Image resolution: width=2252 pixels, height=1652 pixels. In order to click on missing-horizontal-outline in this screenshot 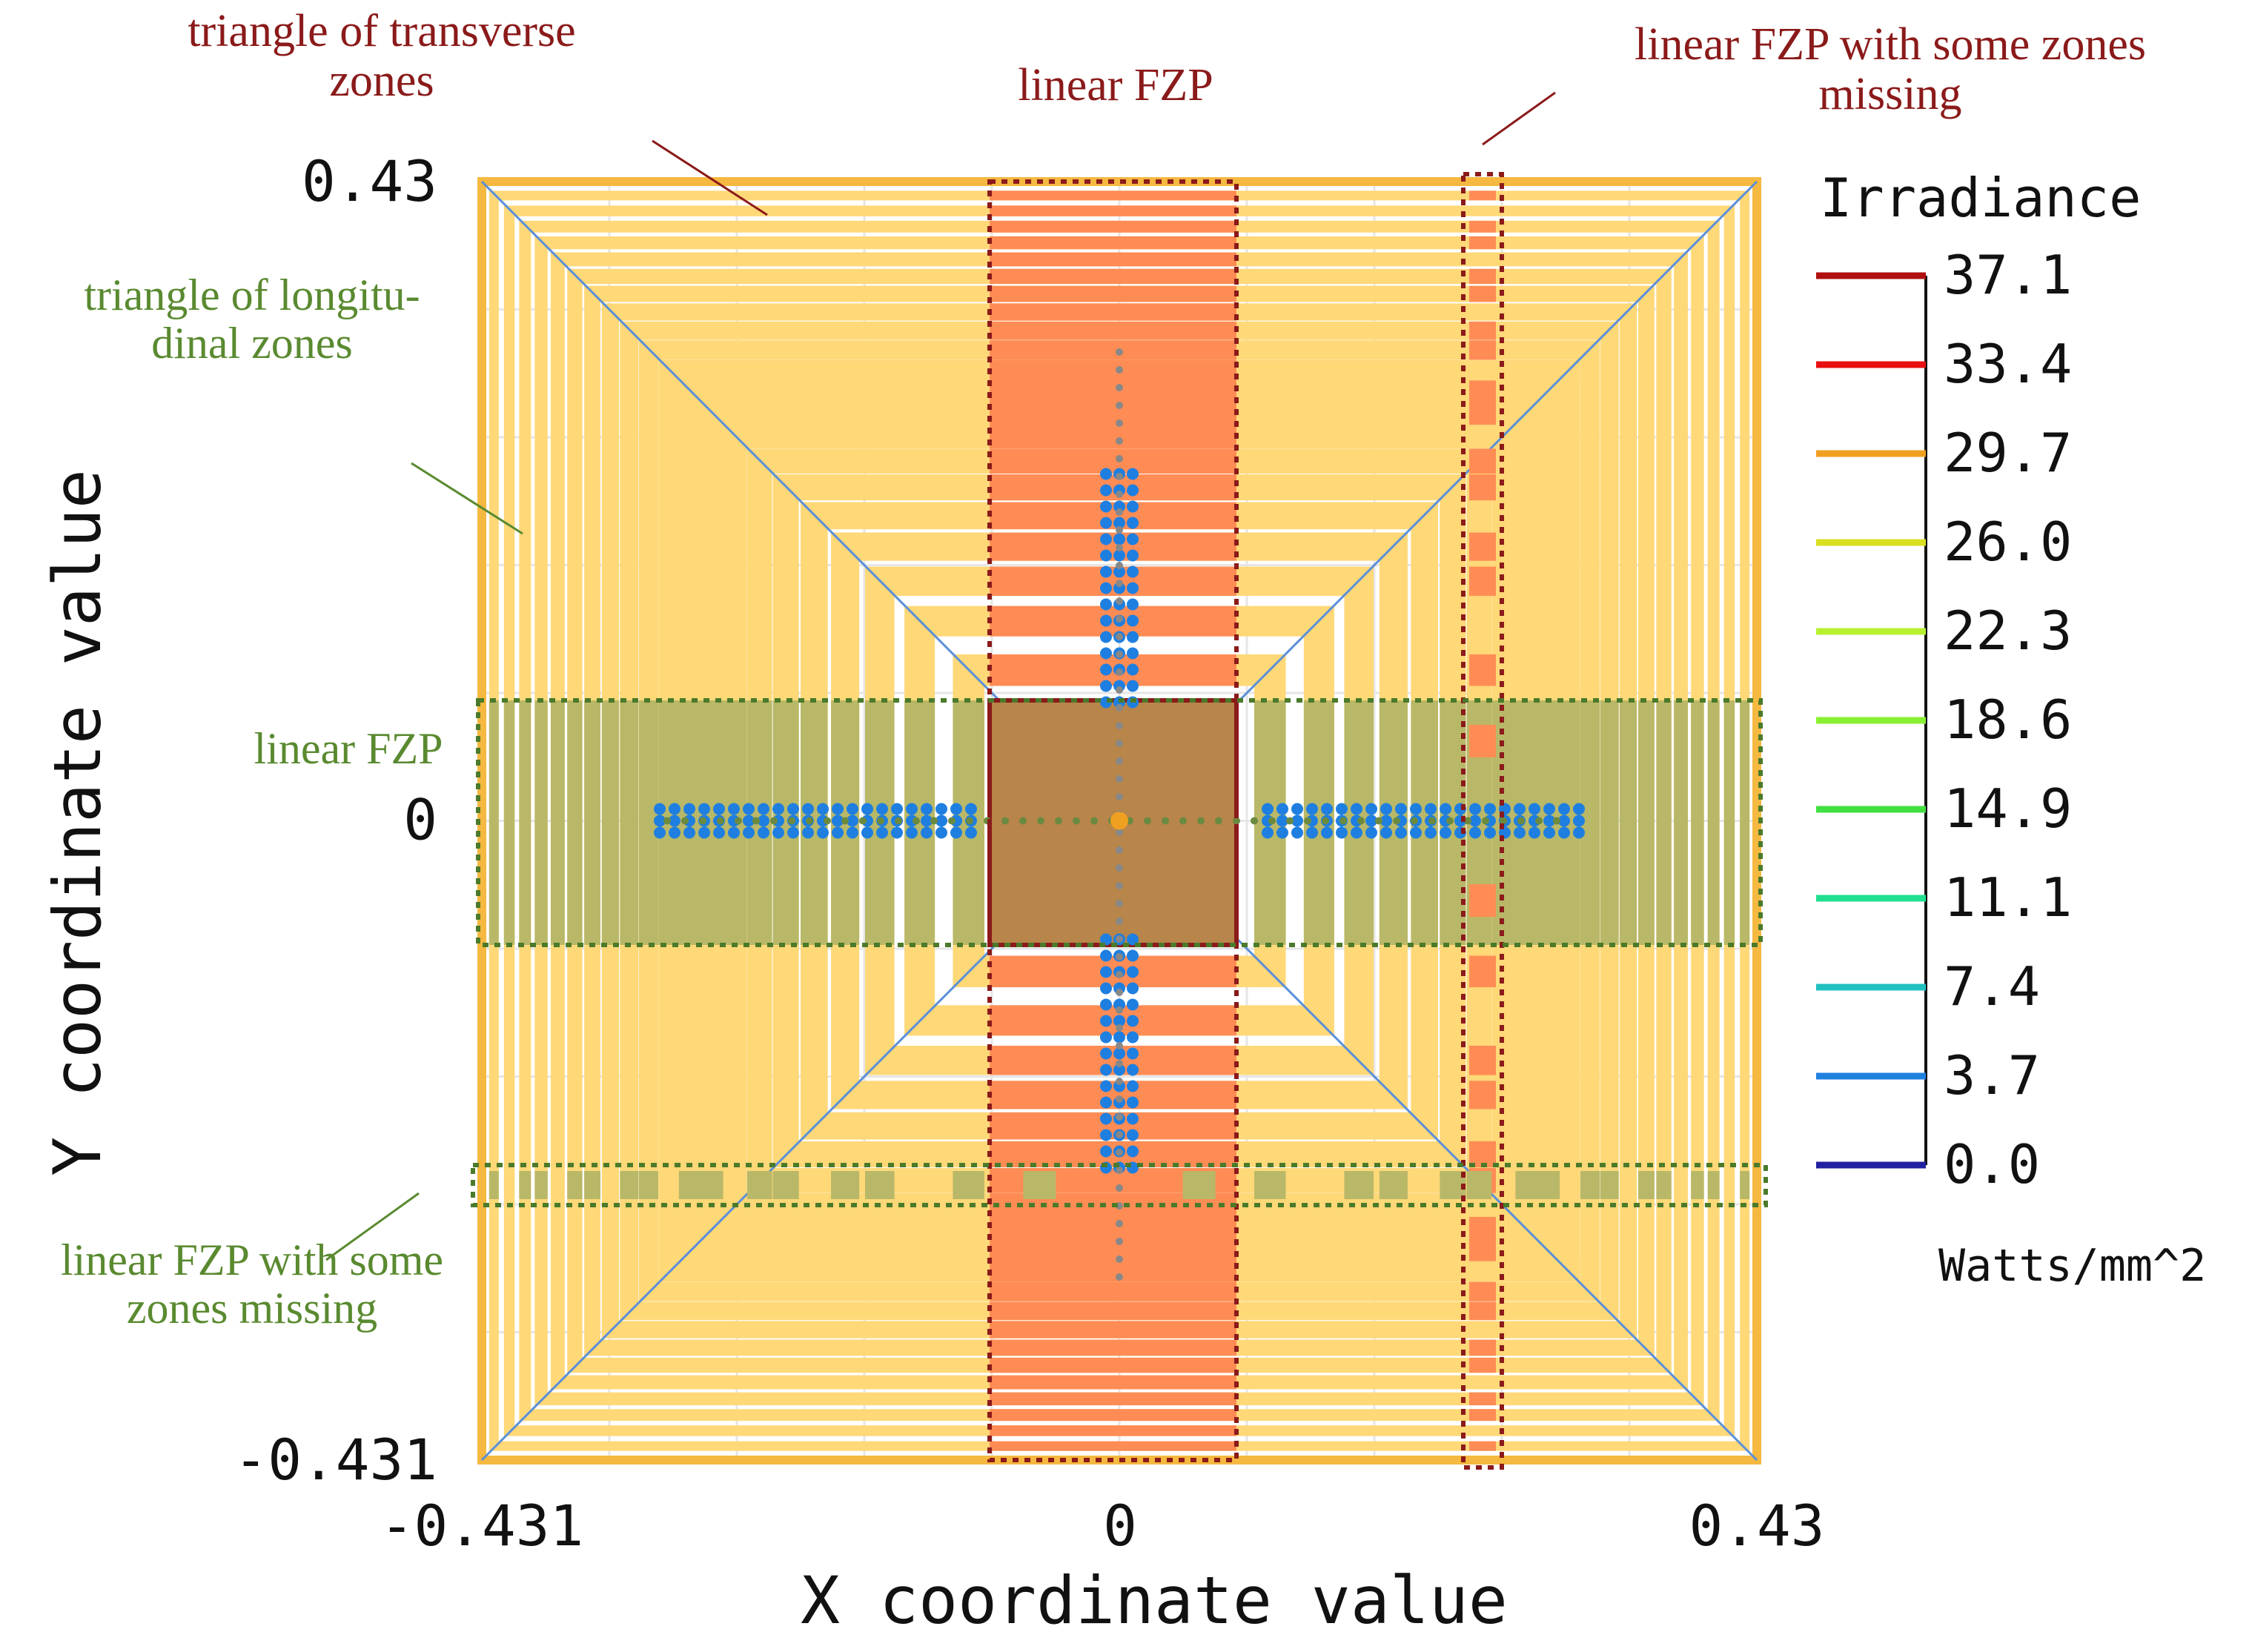, I will do `click(1119, 1185)`.